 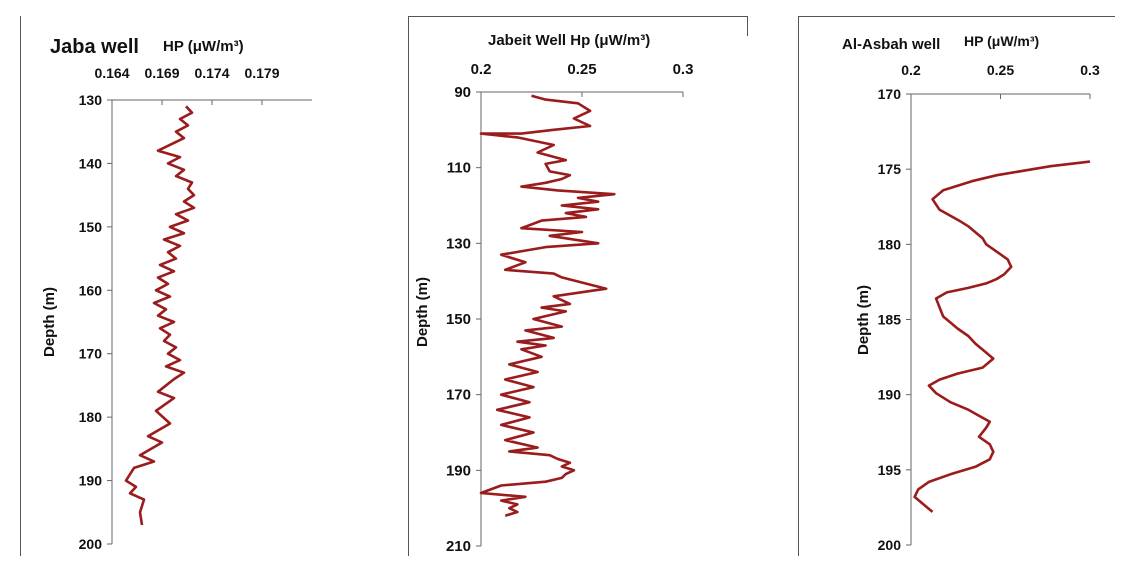 I want to click on chart-title: Jabeit Well Hp (μW/m³), so click(x=569, y=40).